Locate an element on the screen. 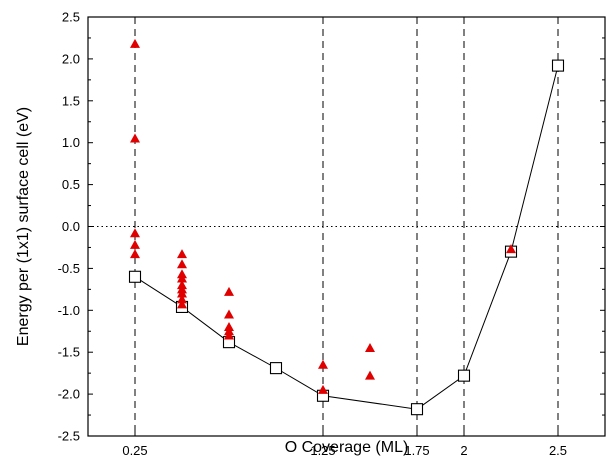 This screenshot has height=461, width=612. y-tick-label: 0.0 is located at coordinates (71, 226).